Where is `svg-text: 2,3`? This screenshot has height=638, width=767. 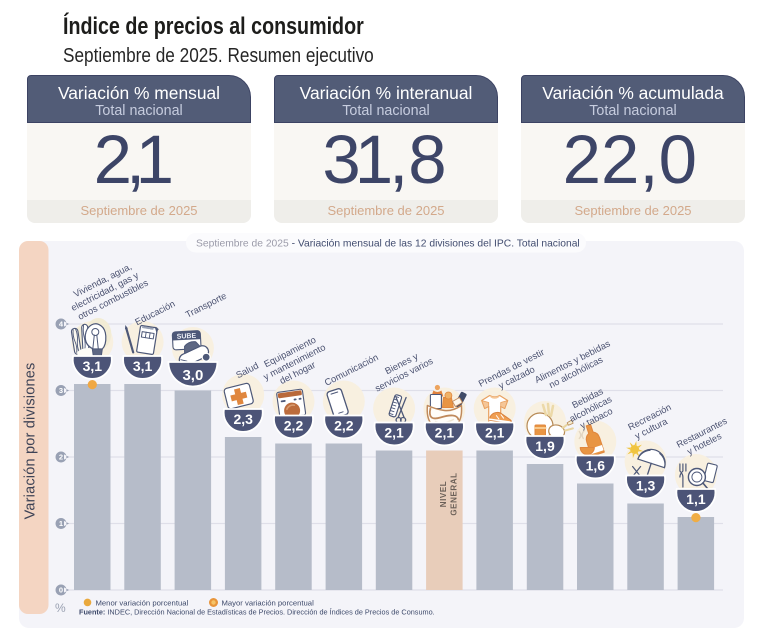
svg-text: 2,3 is located at coordinates (243, 419).